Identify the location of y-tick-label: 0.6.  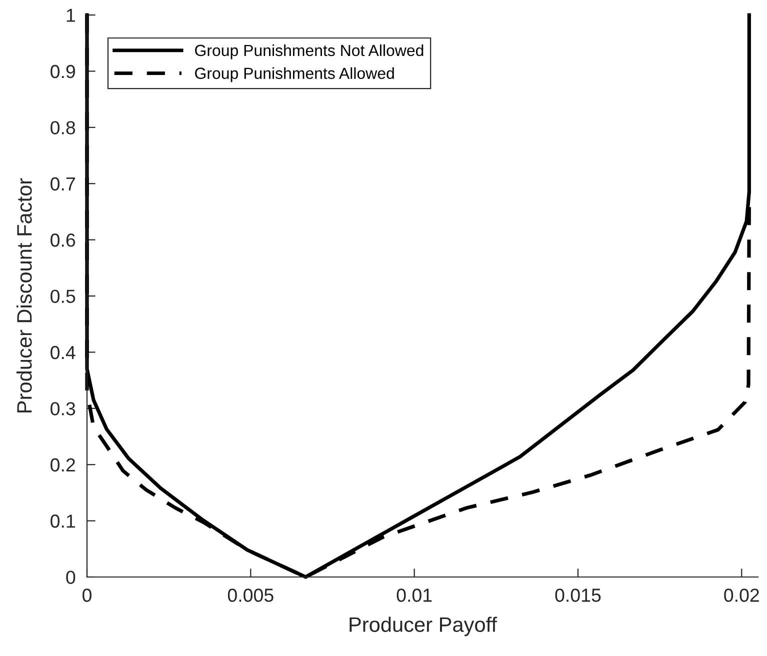
(63, 240).